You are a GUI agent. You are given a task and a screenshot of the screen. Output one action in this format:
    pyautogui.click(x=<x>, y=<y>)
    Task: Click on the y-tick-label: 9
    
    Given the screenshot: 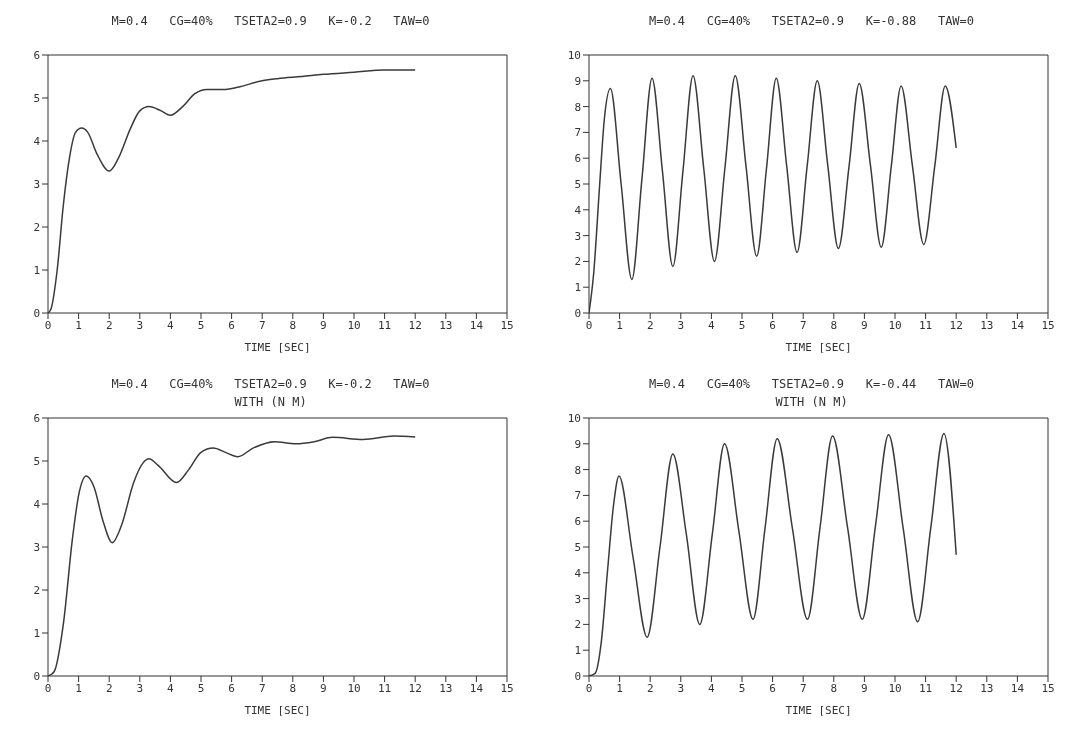 What is the action you would take?
    pyautogui.click(x=577, y=444)
    